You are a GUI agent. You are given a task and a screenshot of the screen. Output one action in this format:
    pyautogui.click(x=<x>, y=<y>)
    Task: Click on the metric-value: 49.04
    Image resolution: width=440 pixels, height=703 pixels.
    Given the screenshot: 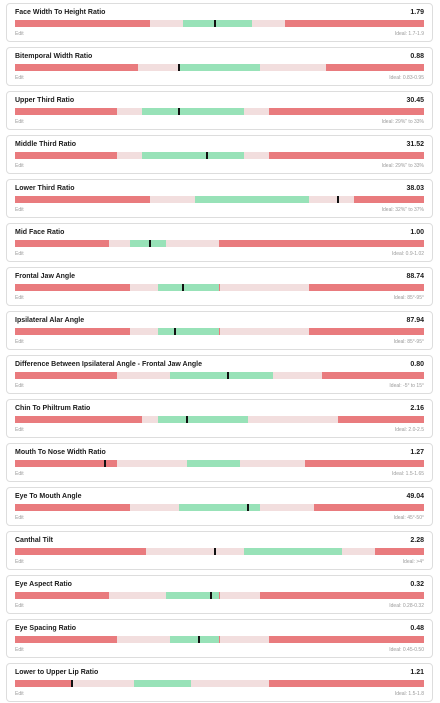 What is the action you would take?
    pyautogui.click(x=415, y=496)
    